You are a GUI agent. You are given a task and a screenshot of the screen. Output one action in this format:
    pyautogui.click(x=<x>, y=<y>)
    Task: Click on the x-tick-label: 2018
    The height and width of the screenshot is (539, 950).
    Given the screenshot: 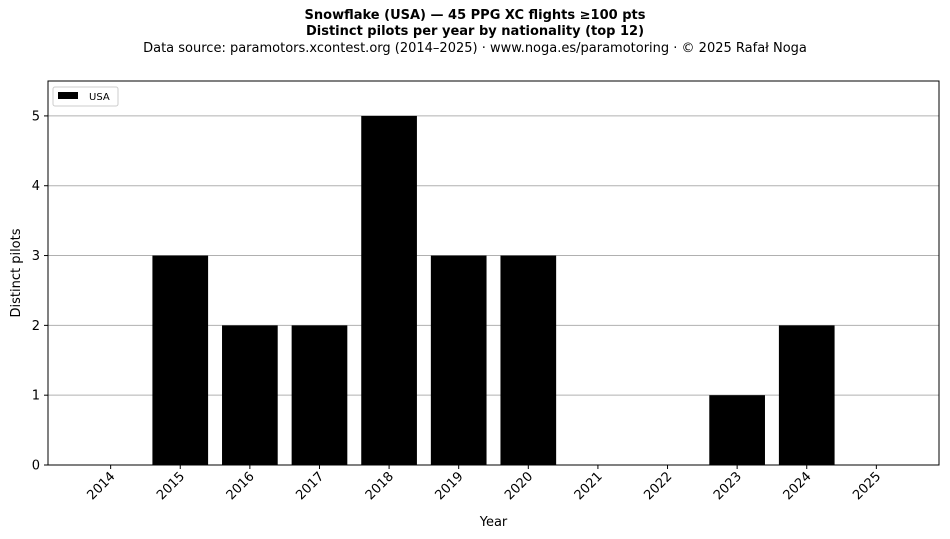 What is the action you would take?
    pyautogui.click(x=380, y=486)
    